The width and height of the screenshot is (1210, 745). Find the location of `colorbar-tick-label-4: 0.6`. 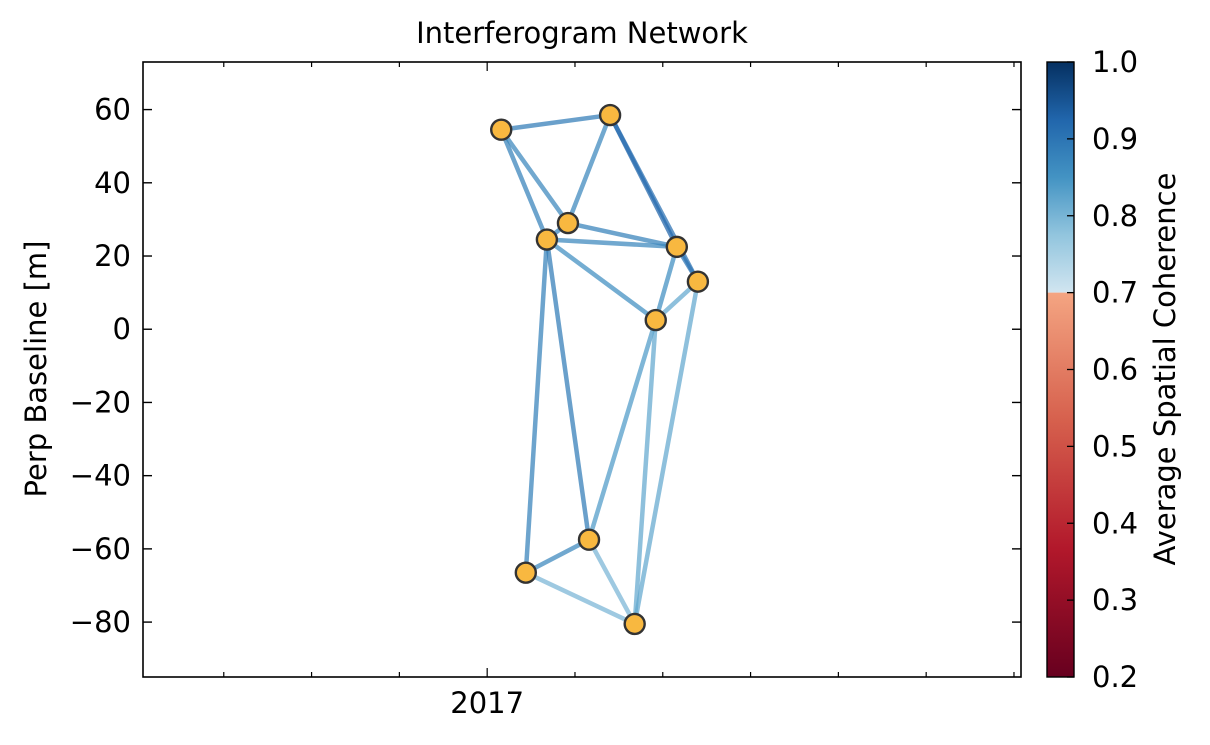

colorbar-tick-label-4: 0.6 is located at coordinates (1115, 370).